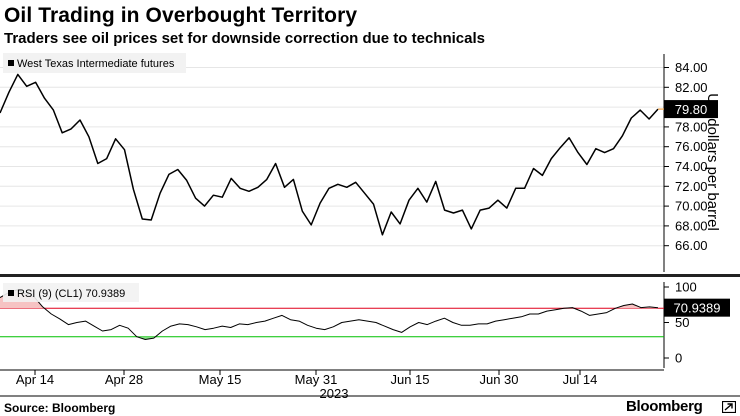  I want to click on panel-divider, so click(370, 275).